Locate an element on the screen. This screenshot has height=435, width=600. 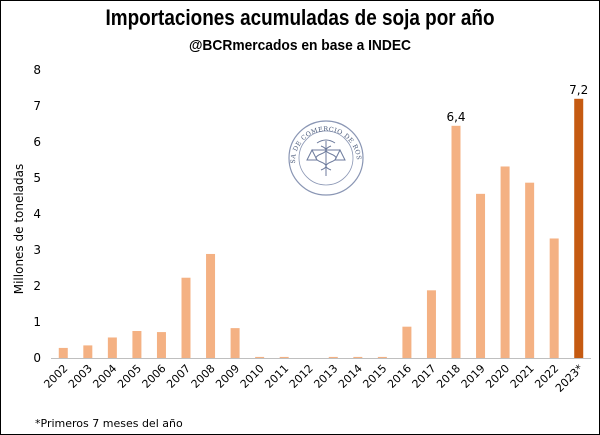
y-tick-label: 3 is located at coordinates (37, 250).